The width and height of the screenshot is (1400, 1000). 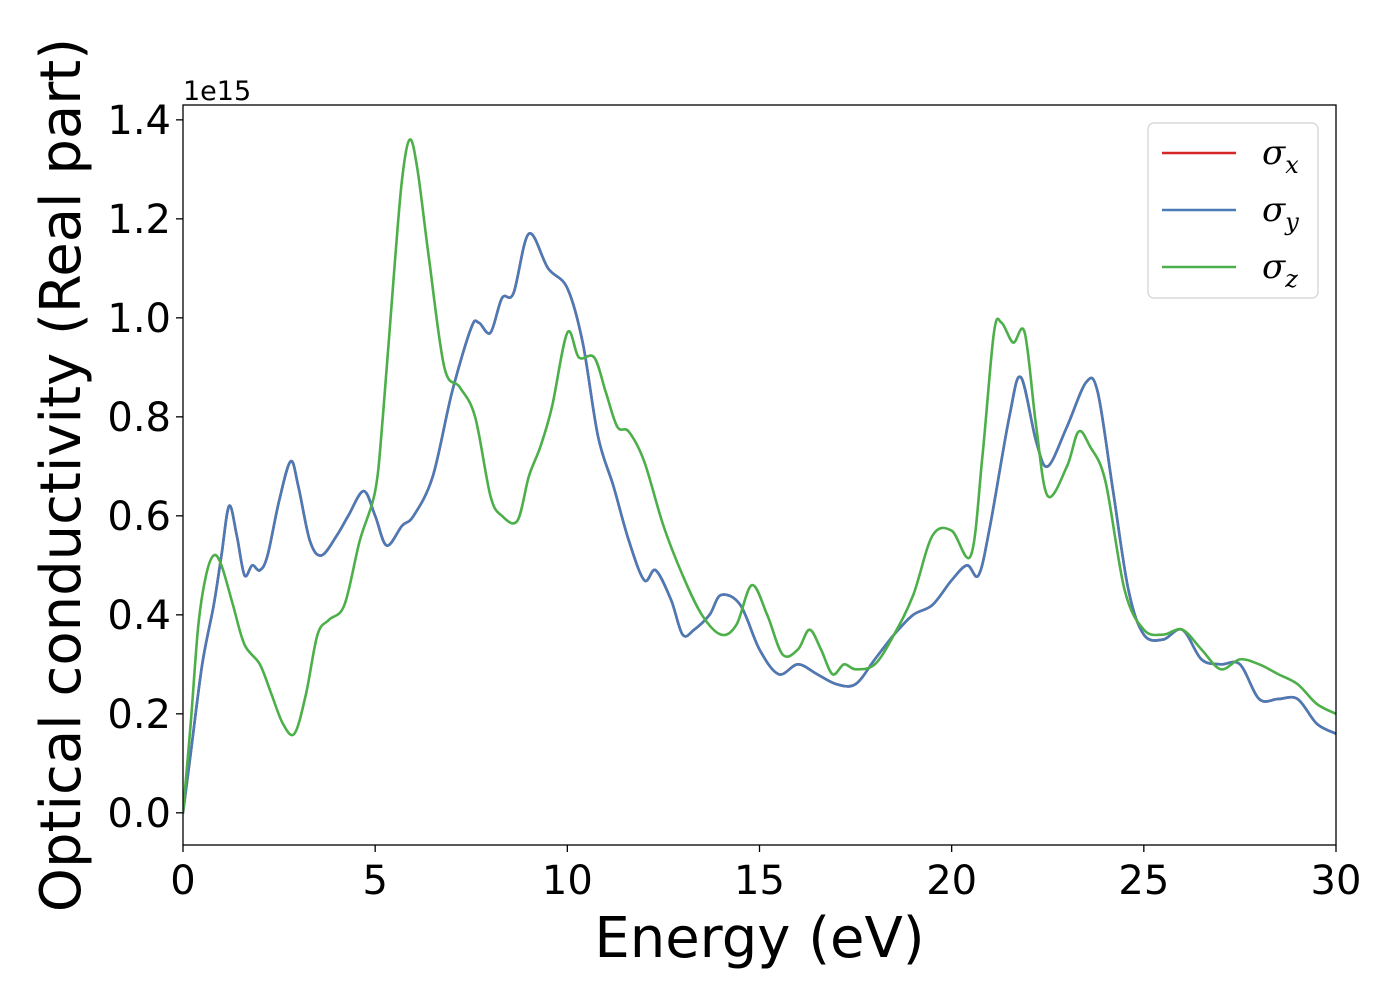 What do you see at coordinates (61, 475) in the screenshot?
I see `y-axis-label: Optical conductivity (Real part)` at bounding box center [61, 475].